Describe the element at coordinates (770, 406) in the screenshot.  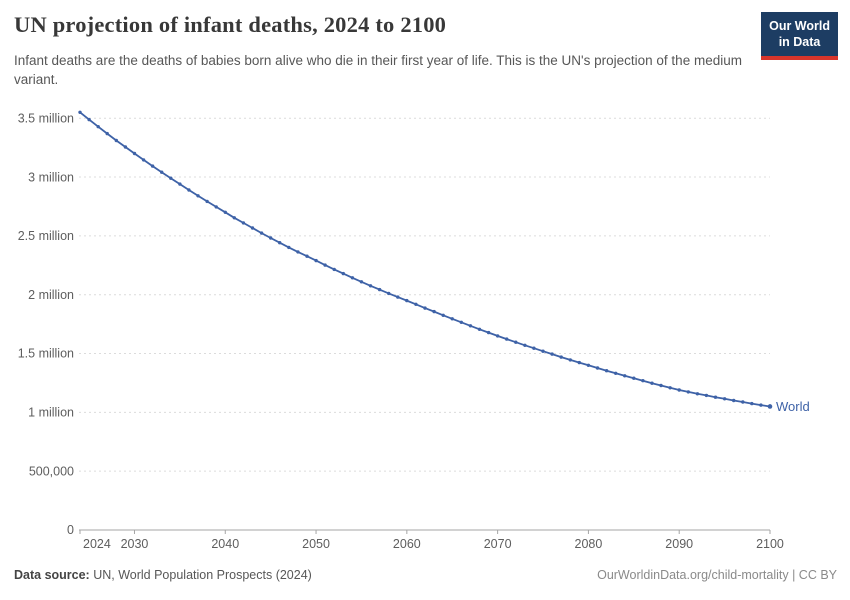
I see `end-point` at that location.